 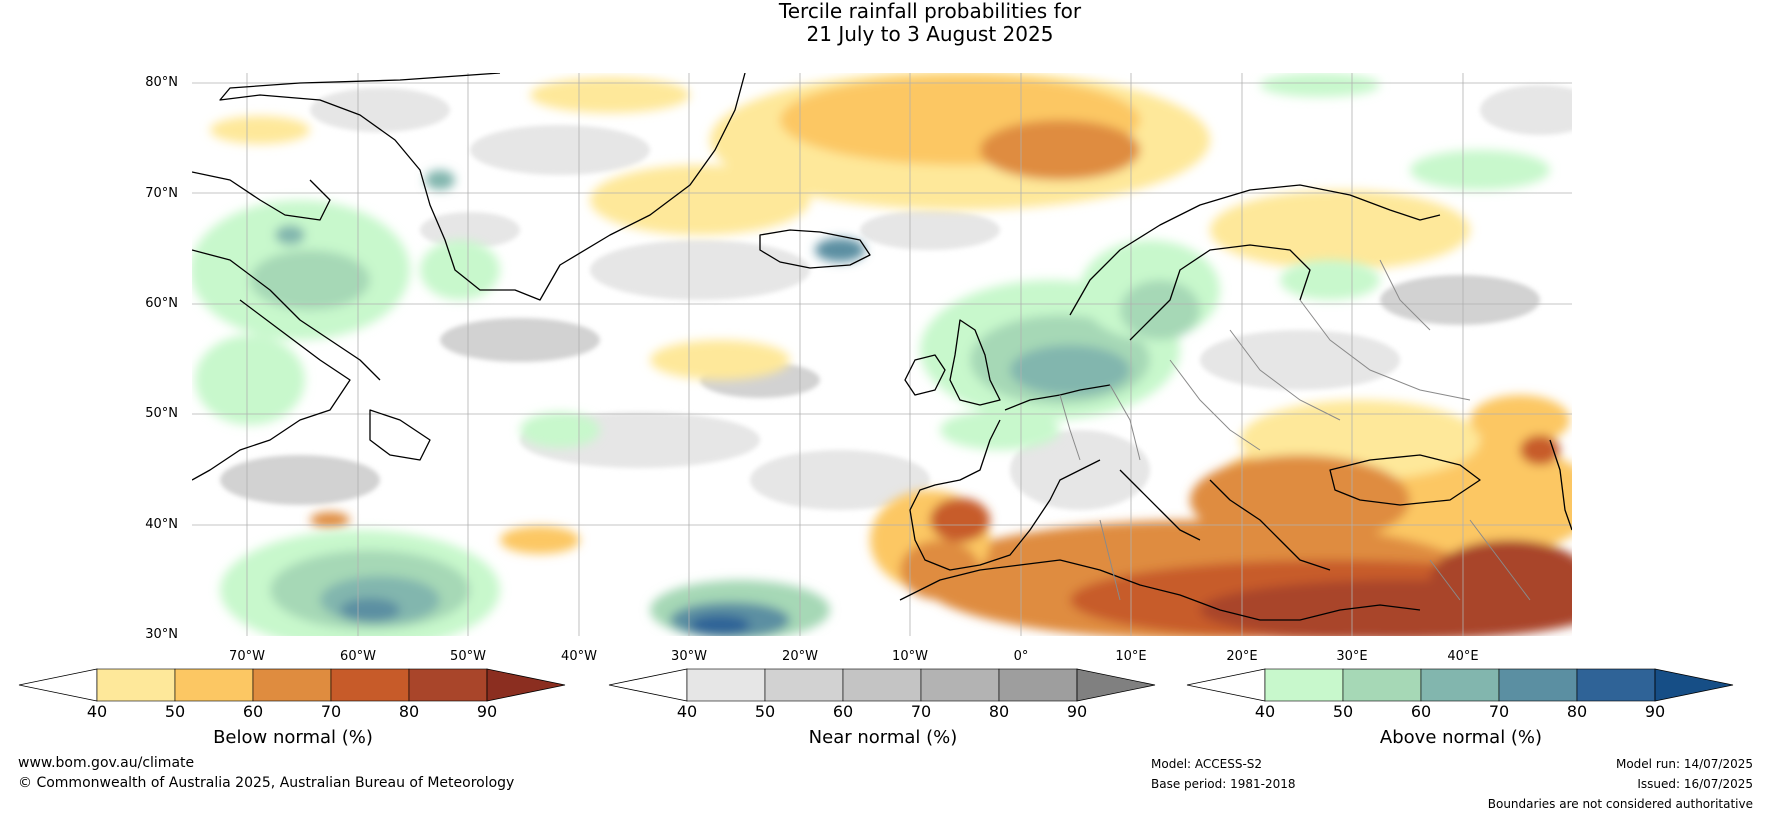 What do you see at coordinates (765, 711) in the screenshot?
I see `colorbar-near-tick: 50` at bounding box center [765, 711].